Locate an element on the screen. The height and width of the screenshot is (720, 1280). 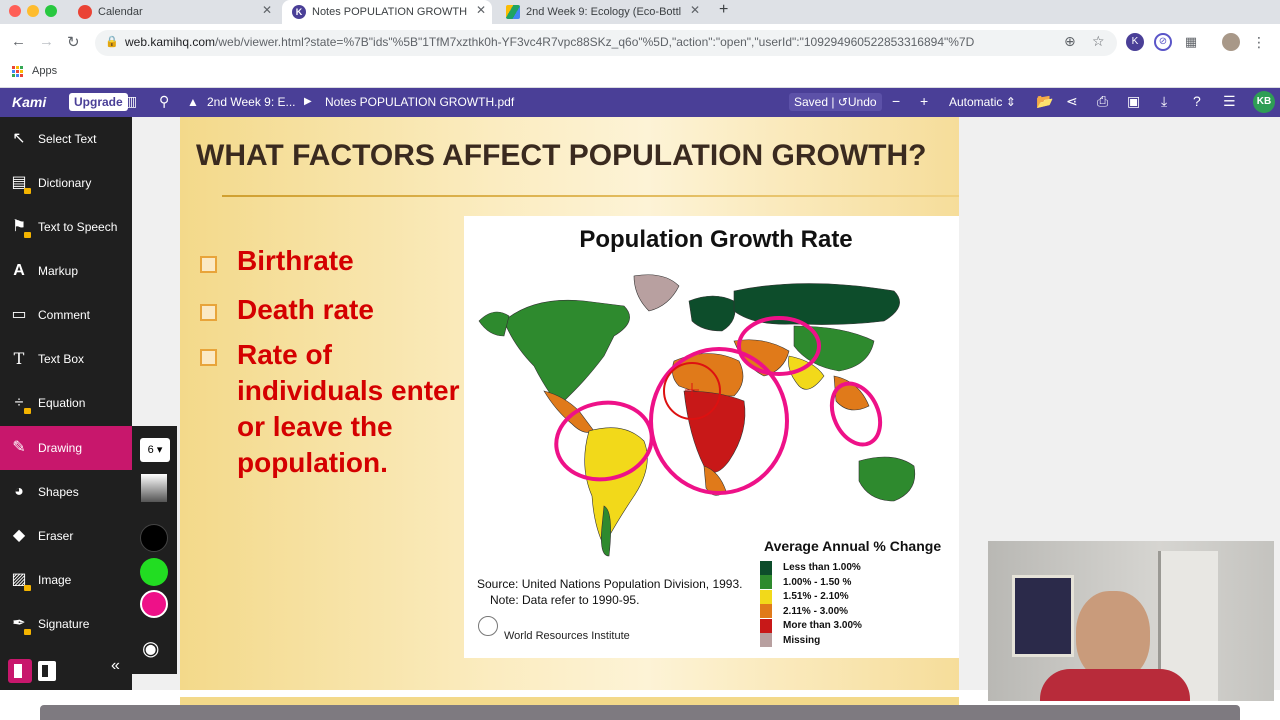
sidebar-item-label: Signature is located at coordinates (64, 624).